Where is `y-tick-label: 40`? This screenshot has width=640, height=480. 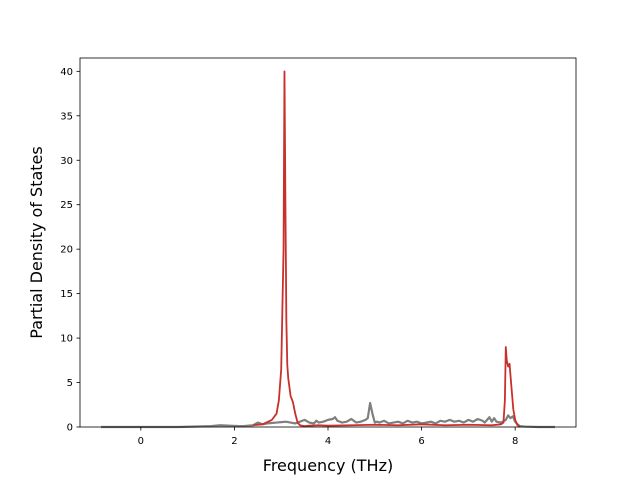 y-tick-label: 40 is located at coordinates (66, 72).